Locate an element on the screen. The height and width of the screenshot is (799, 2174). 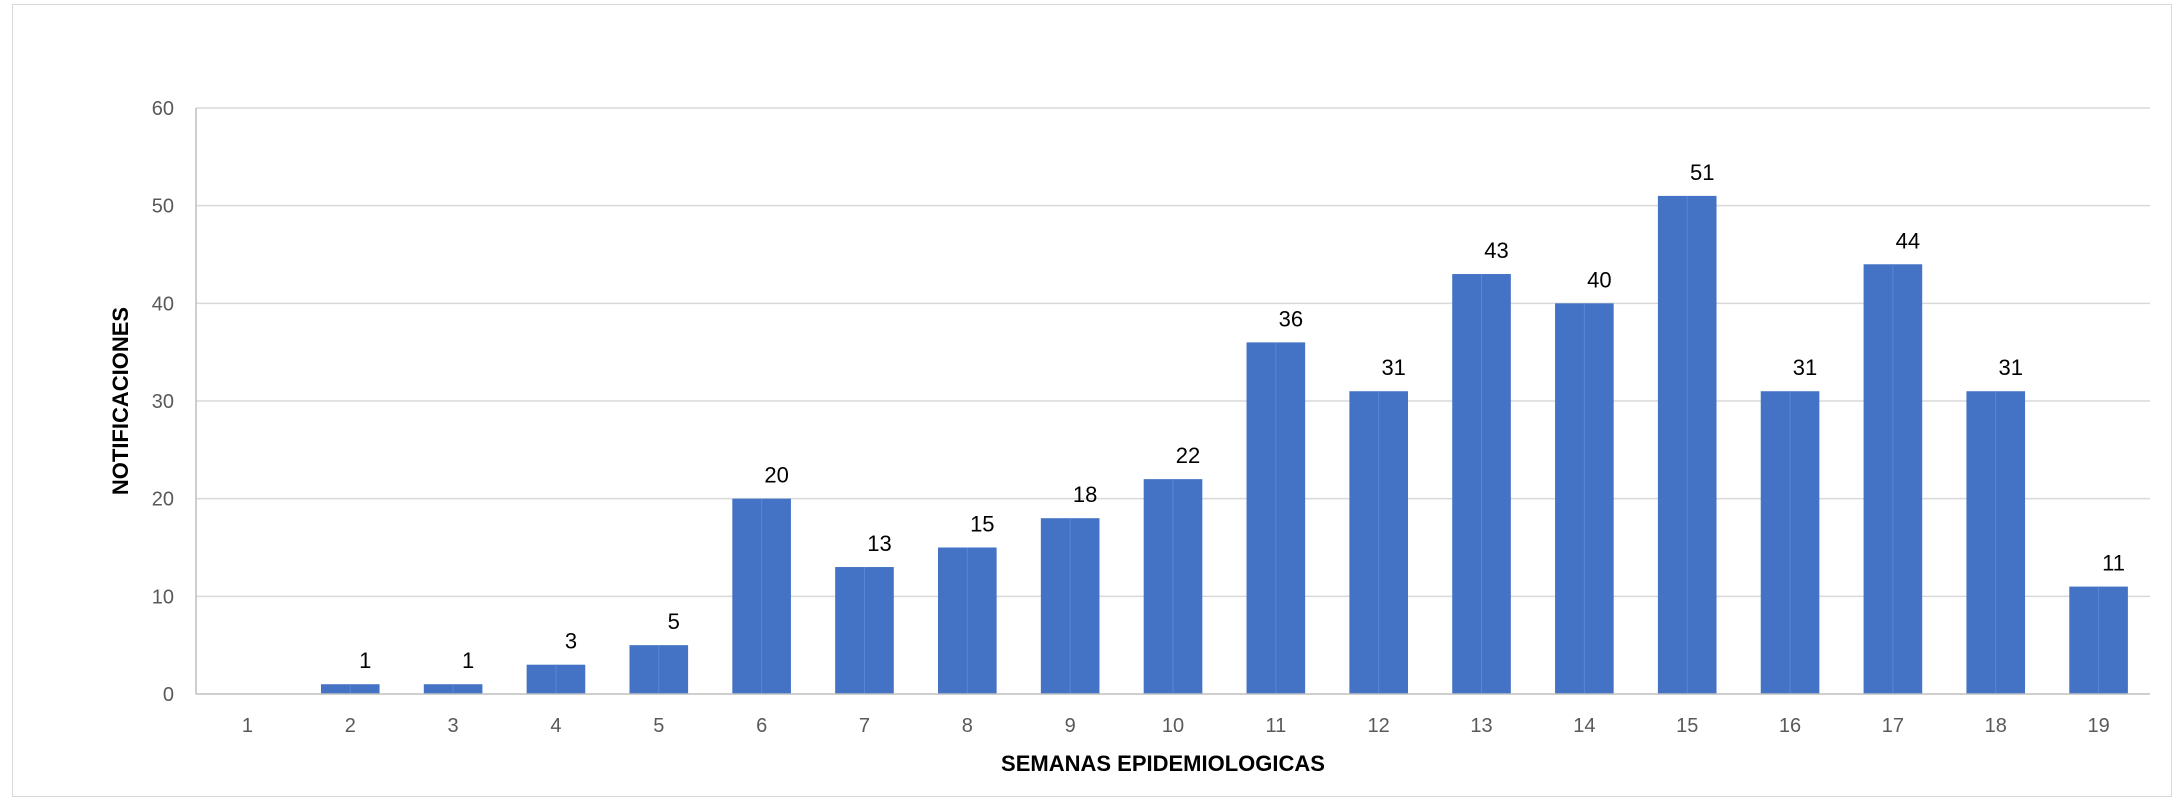
data-label: 18 is located at coordinates (1085, 494).